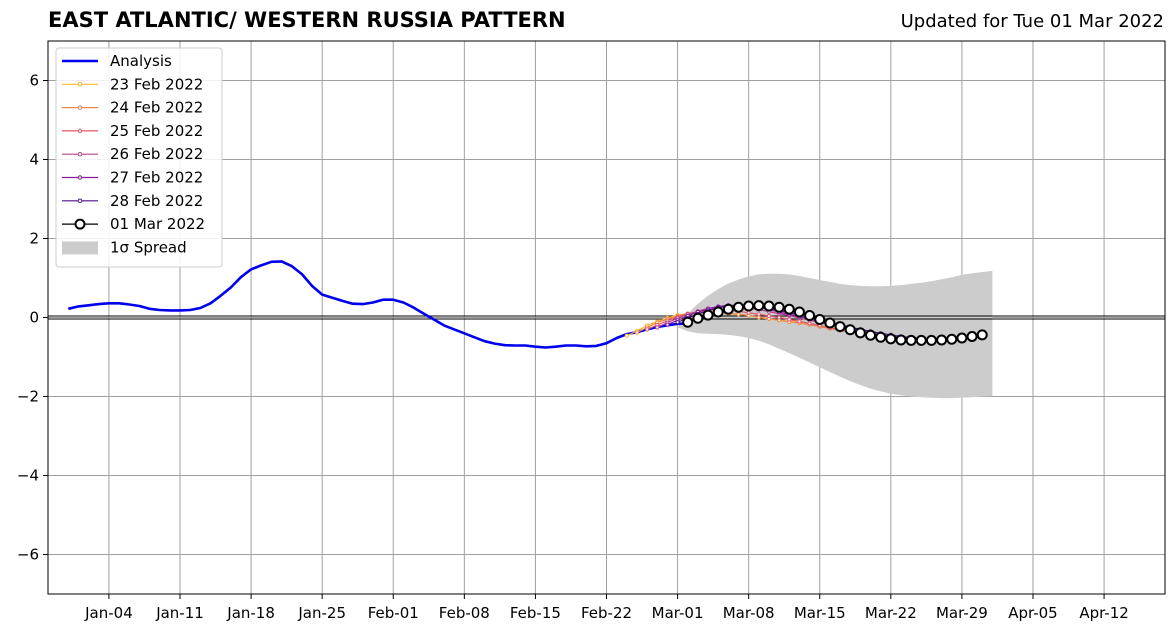 The image size is (1176, 633). I want to click on x-tick-label: Jan-11, so click(179, 613).